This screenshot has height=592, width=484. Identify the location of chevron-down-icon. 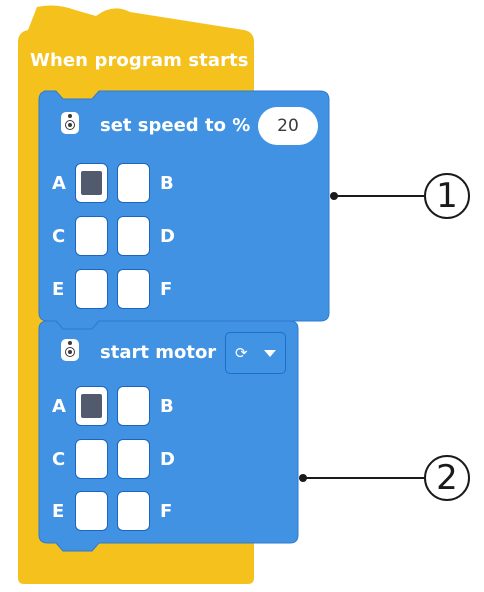
(270, 353).